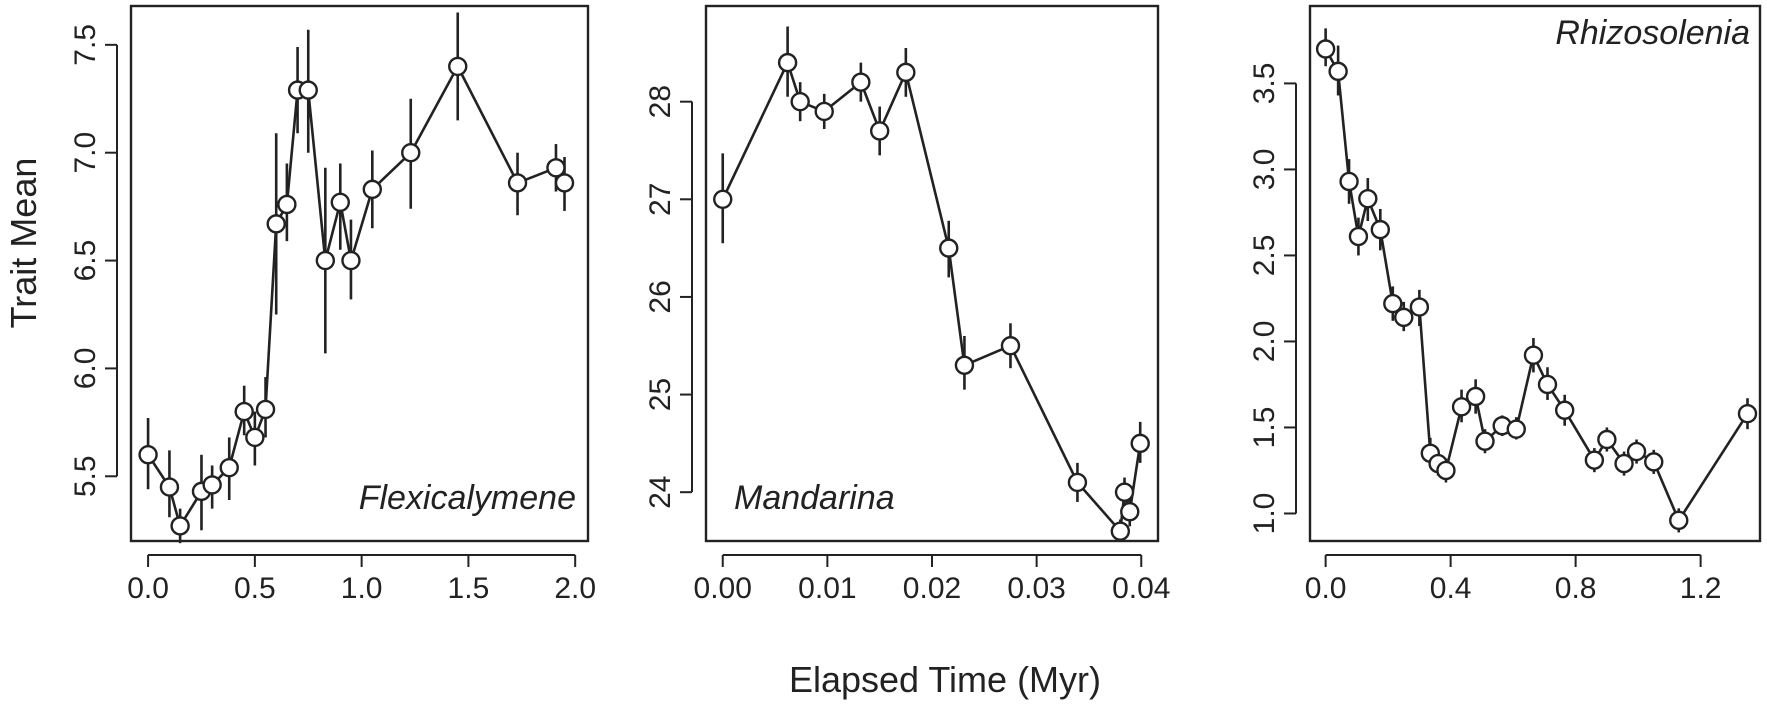  What do you see at coordinates (1576, 588) in the screenshot?
I see `x-tick-label: 0.8` at bounding box center [1576, 588].